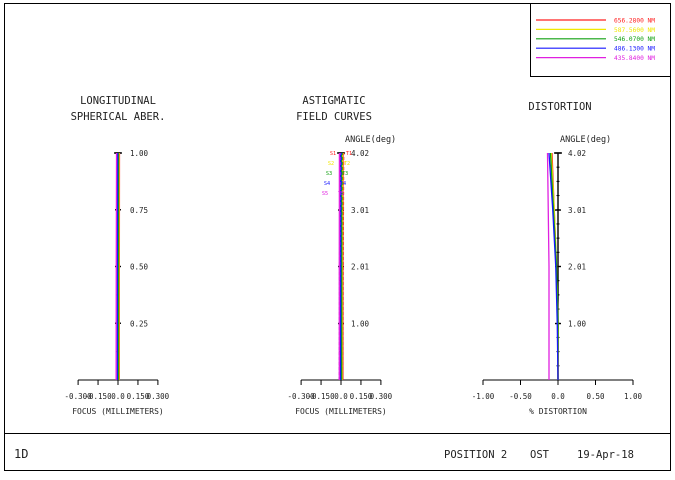  Describe the element at coordinates (520, 396) in the screenshot. I see `x-tick-label: -0.50` at that location.